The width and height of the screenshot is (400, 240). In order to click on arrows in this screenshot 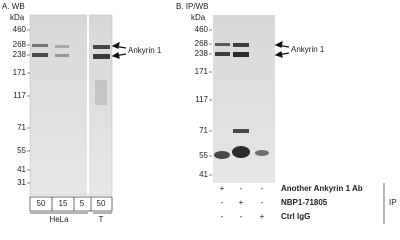, I will do `click(200, 49)`.